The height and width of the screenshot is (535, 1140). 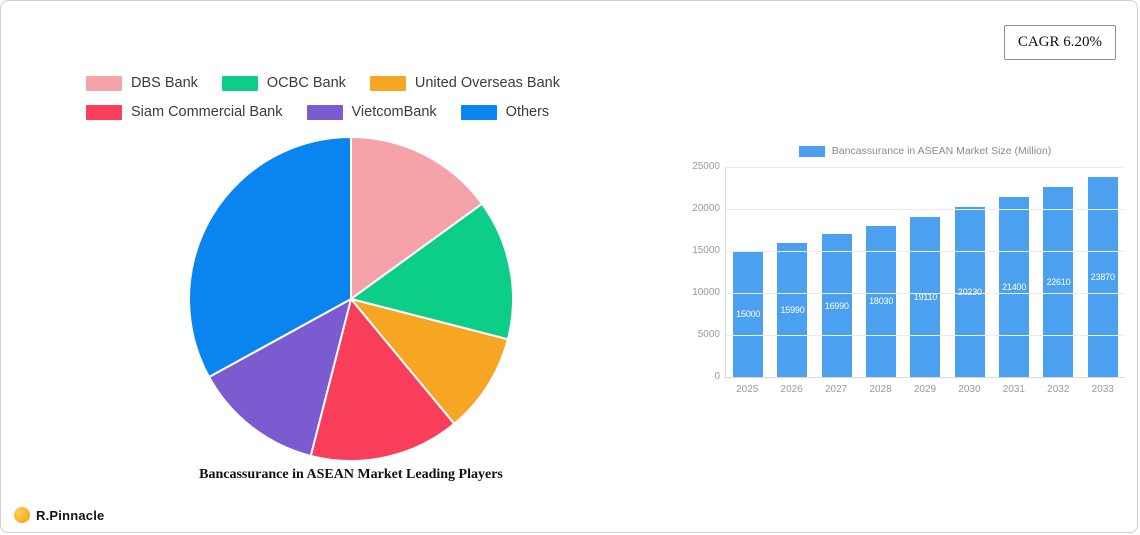 I want to click on bar-slot-2031: 21400, so click(x=1014, y=272).